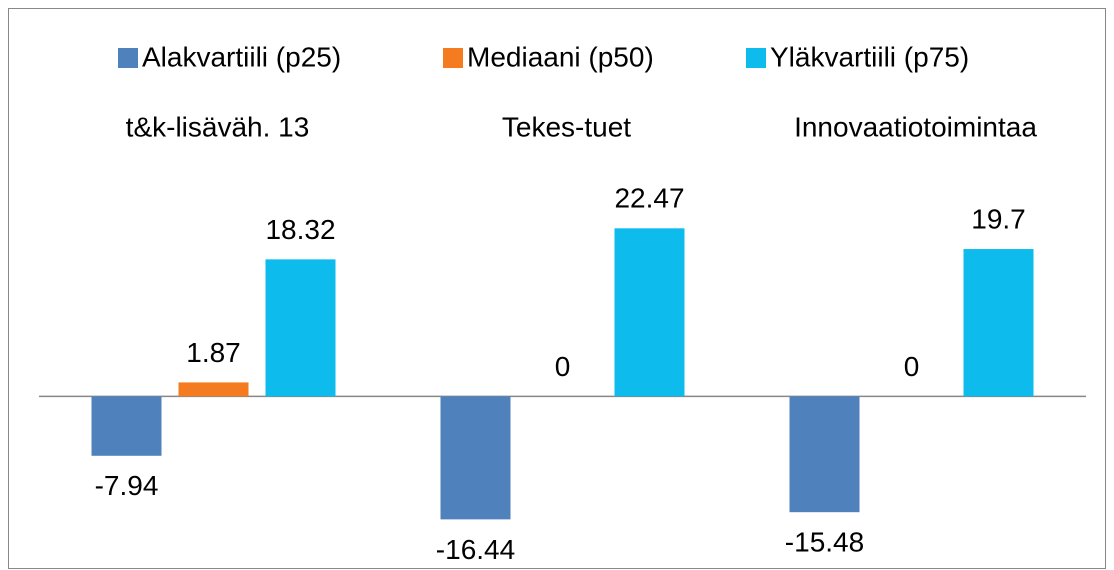 The image size is (1114, 570). What do you see at coordinates (241, 56) in the screenshot?
I see `legend-label: Alakvartiili (p25)` at bounding box center [241, 56].